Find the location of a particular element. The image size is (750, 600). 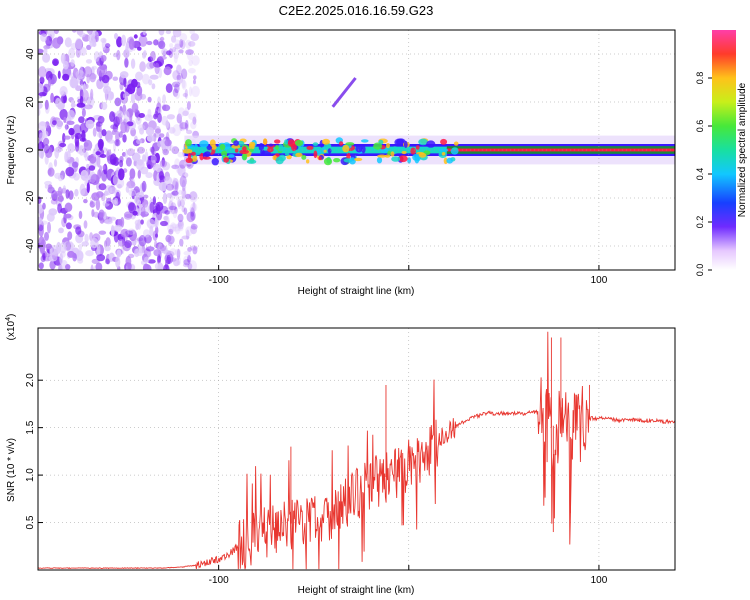

colorbar-ticks: 0.0 0.2 0.4 0.6 0.8 is located at coordinates (703, 174).